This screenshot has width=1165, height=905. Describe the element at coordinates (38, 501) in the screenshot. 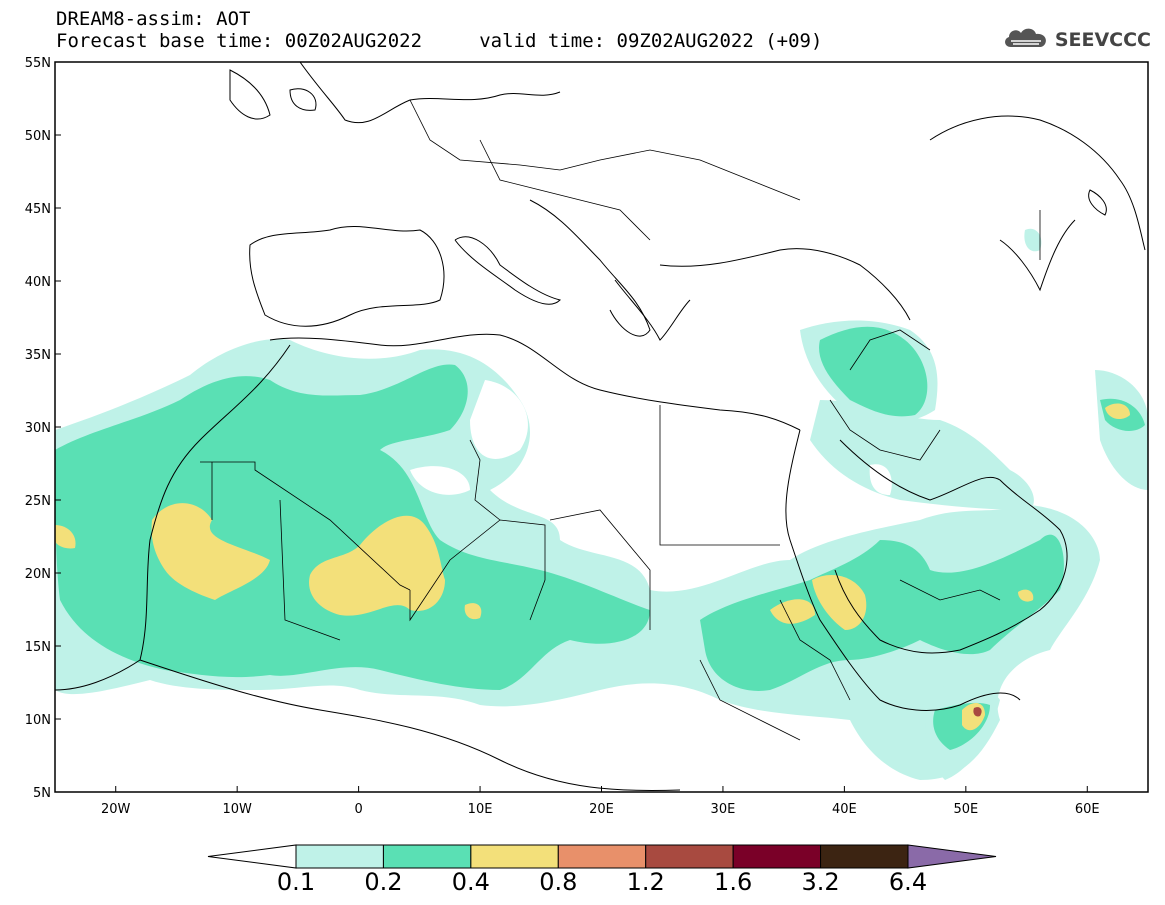

I see `lat-tick-label: 25N` at that location.